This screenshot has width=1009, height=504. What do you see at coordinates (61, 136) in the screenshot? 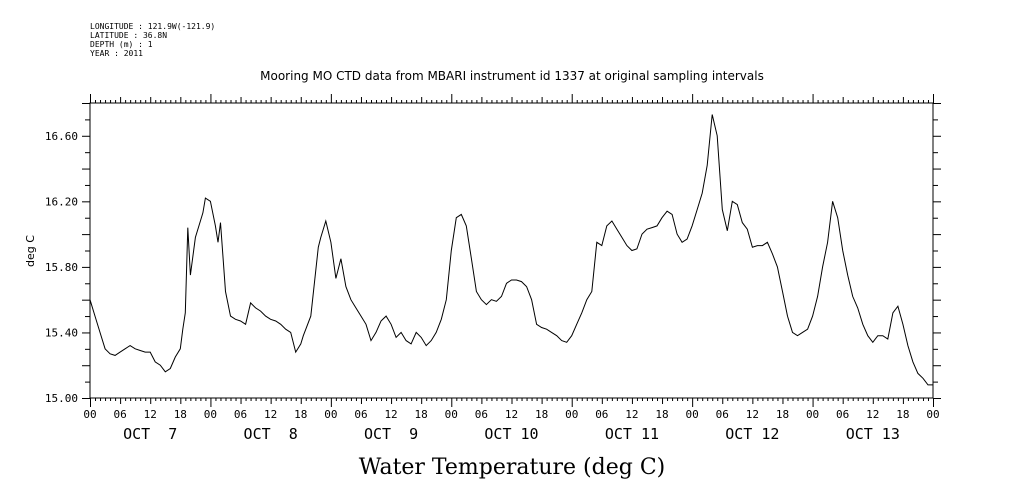
I see `y-tick-label: 16.60` at bounding box center [61, 136].